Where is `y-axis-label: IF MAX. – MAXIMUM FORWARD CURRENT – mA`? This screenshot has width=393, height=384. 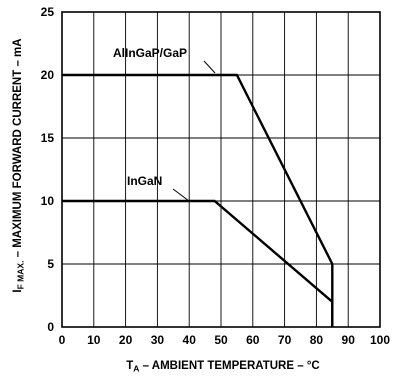
y-axis-label: IF MAX. – MAXIMUM FORWARD CURRENT – mA is located at coordinates (19, 165).